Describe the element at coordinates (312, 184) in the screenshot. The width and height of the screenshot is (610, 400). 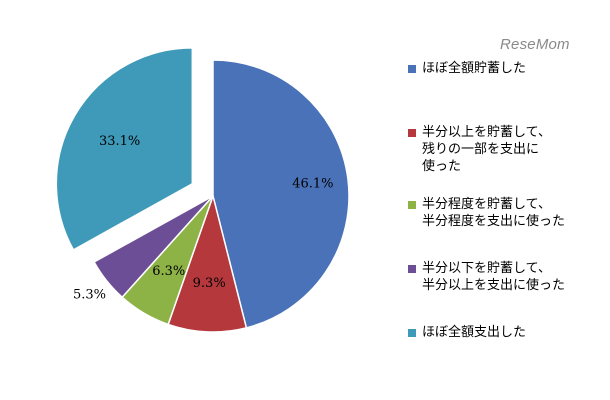
I see `data-label-1: 46.1%` at that location.